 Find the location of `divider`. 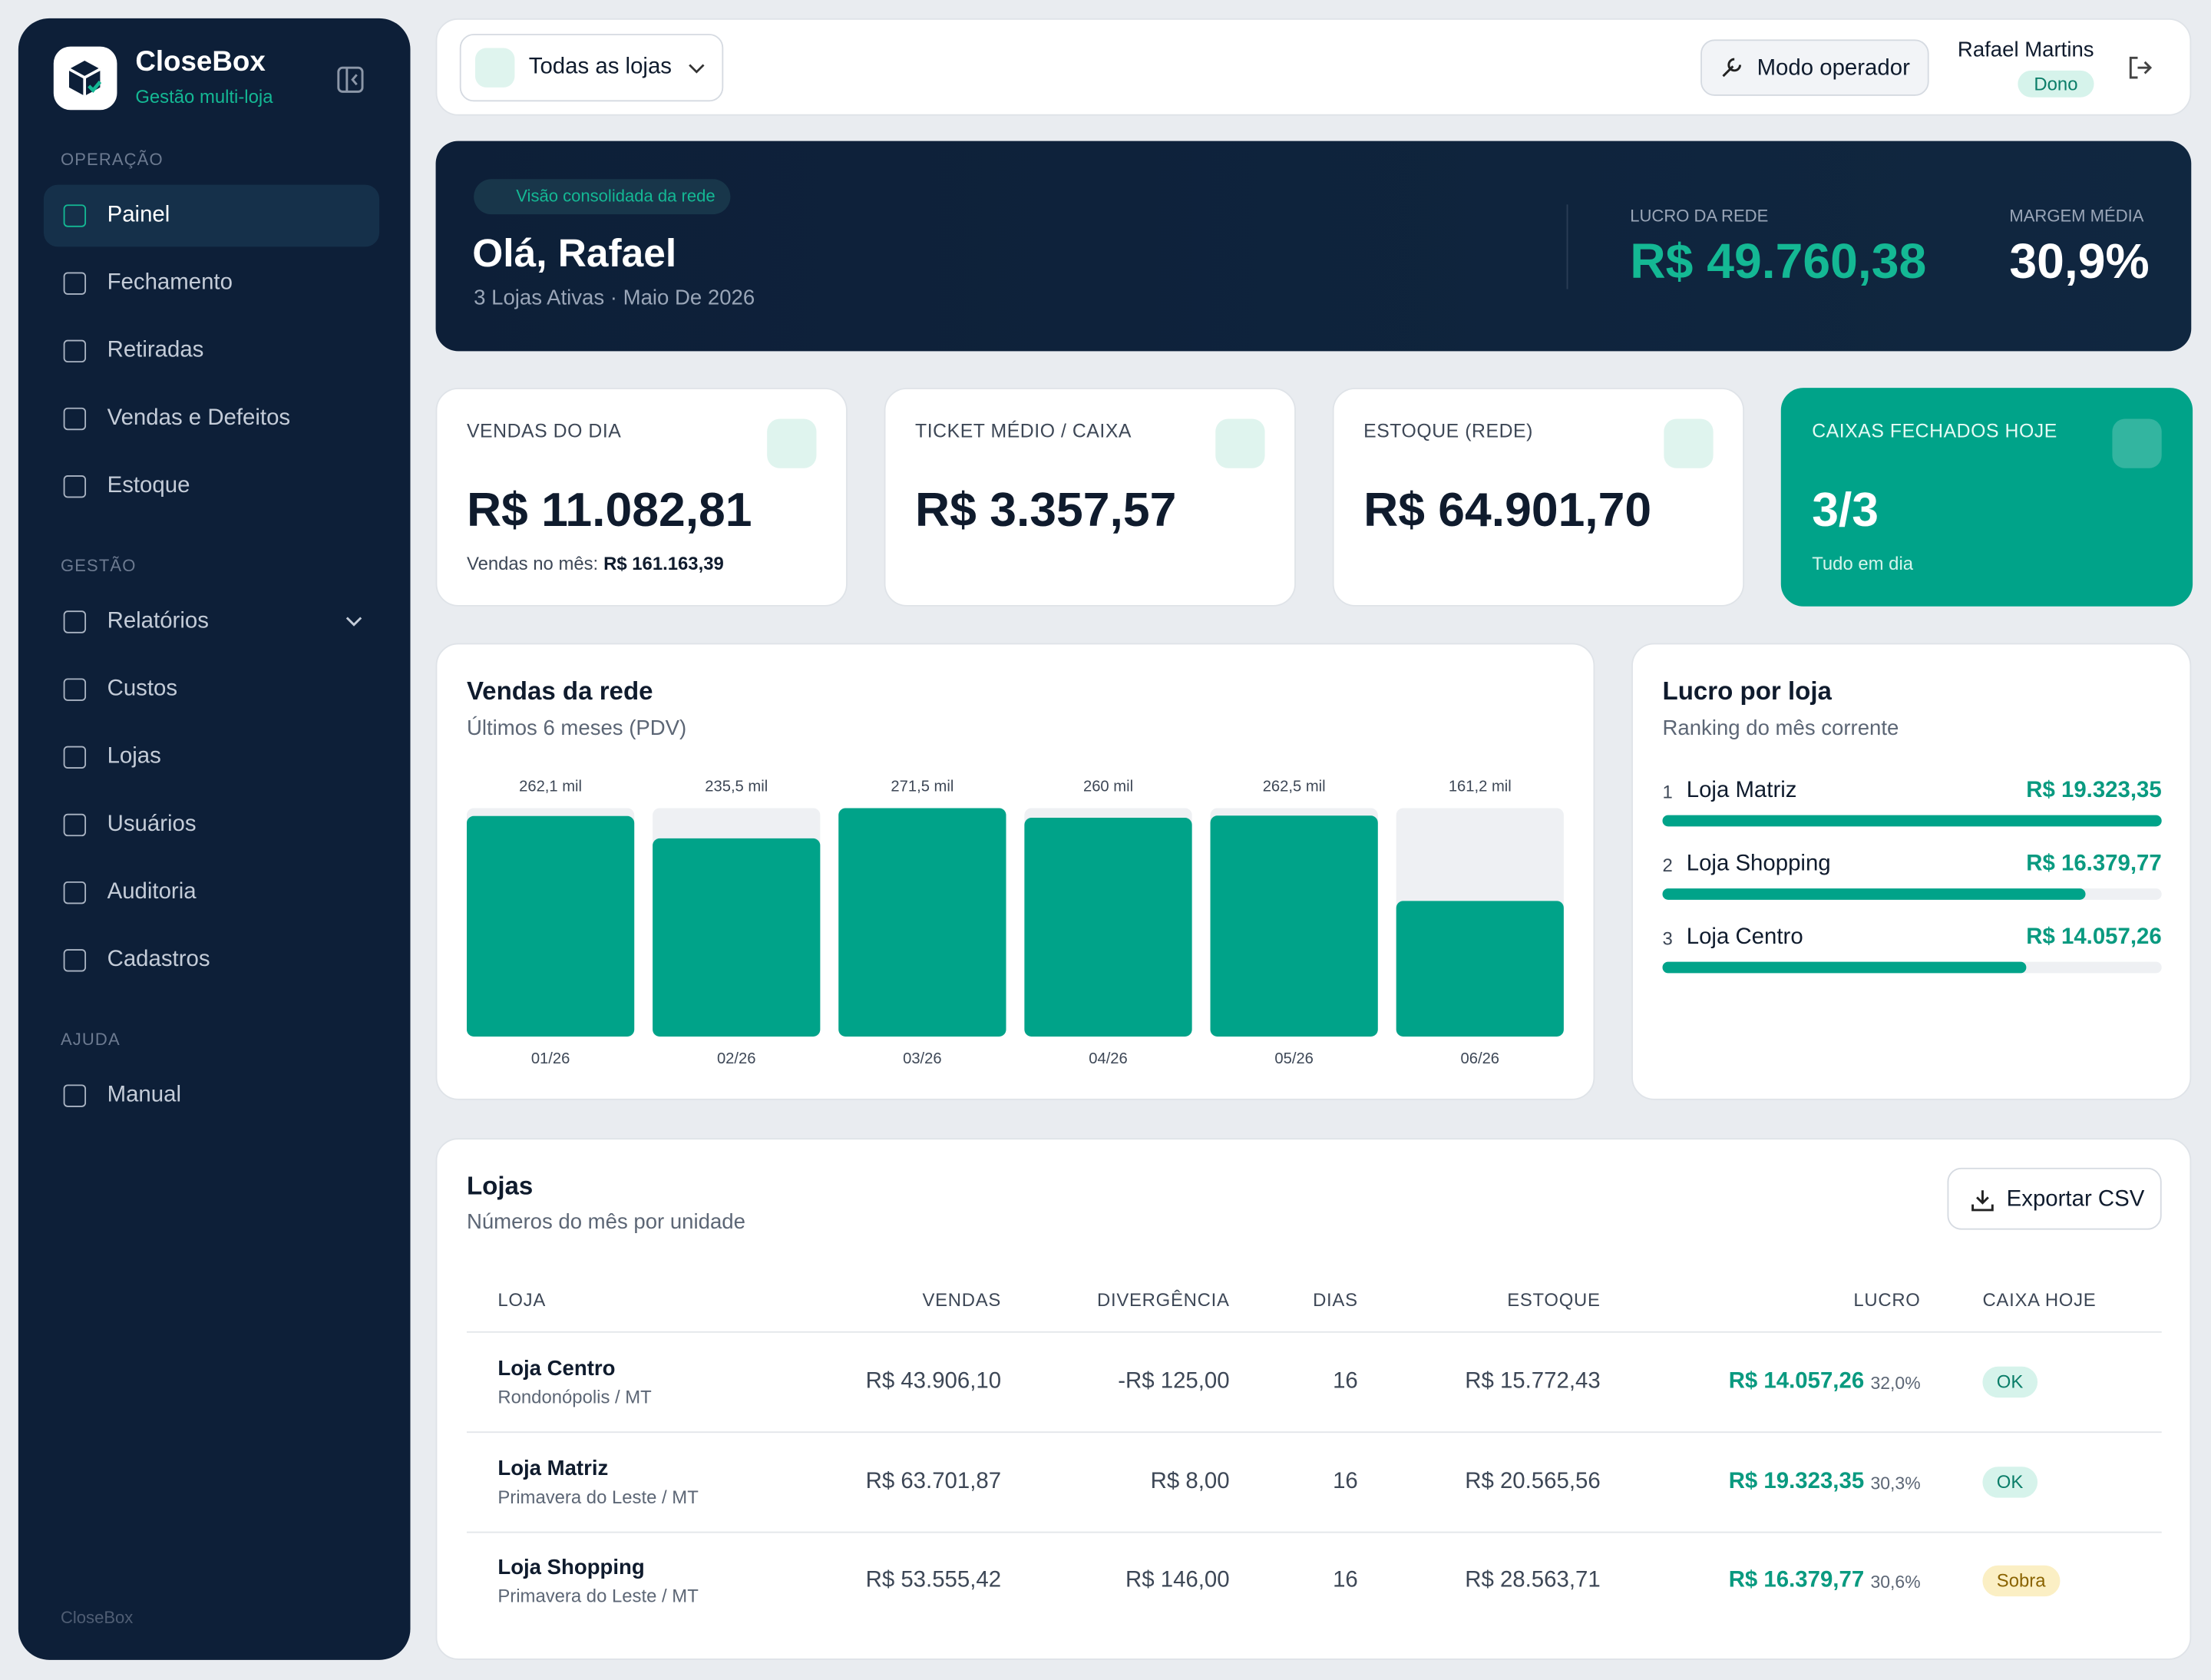

divider is located at coordinates (1567, 247).